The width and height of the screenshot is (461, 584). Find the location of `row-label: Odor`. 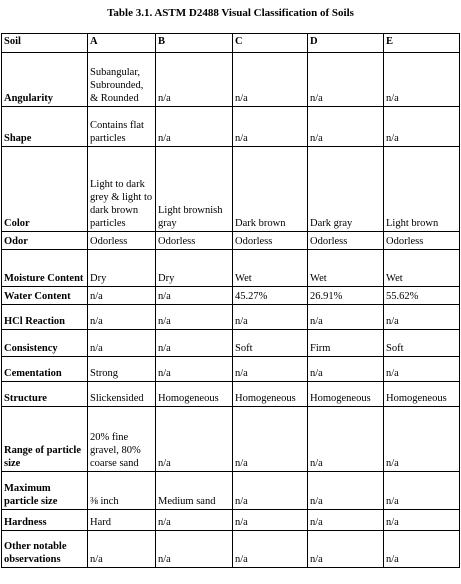

row-label: Odor is located at coordinates (44, 240).